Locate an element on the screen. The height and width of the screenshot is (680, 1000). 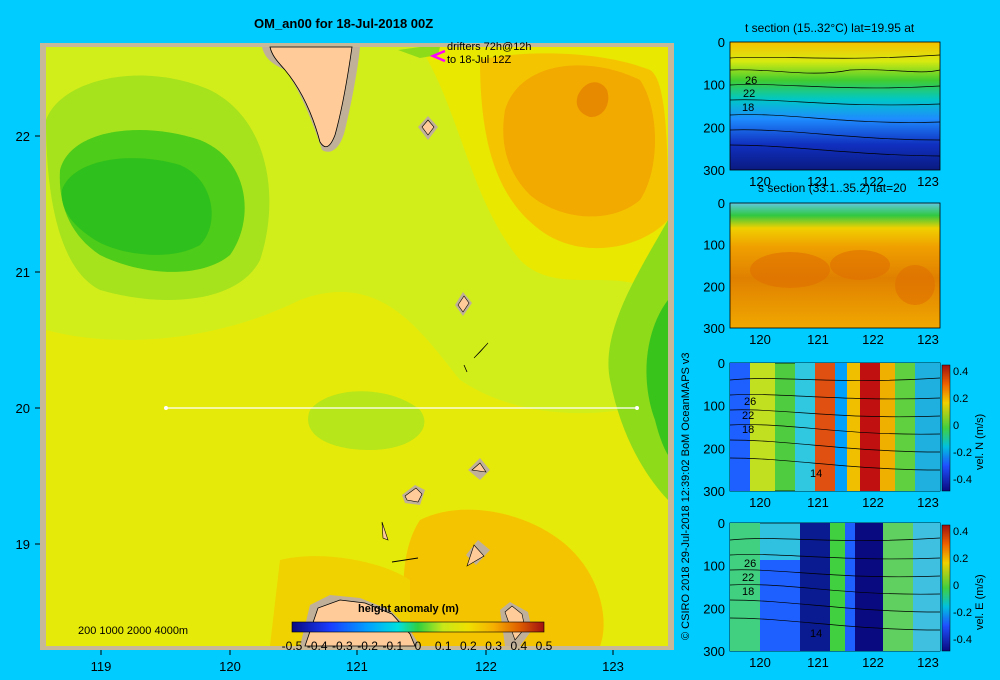
height-anomaly-0p05-zone-east is located at coordinates (638, 360).